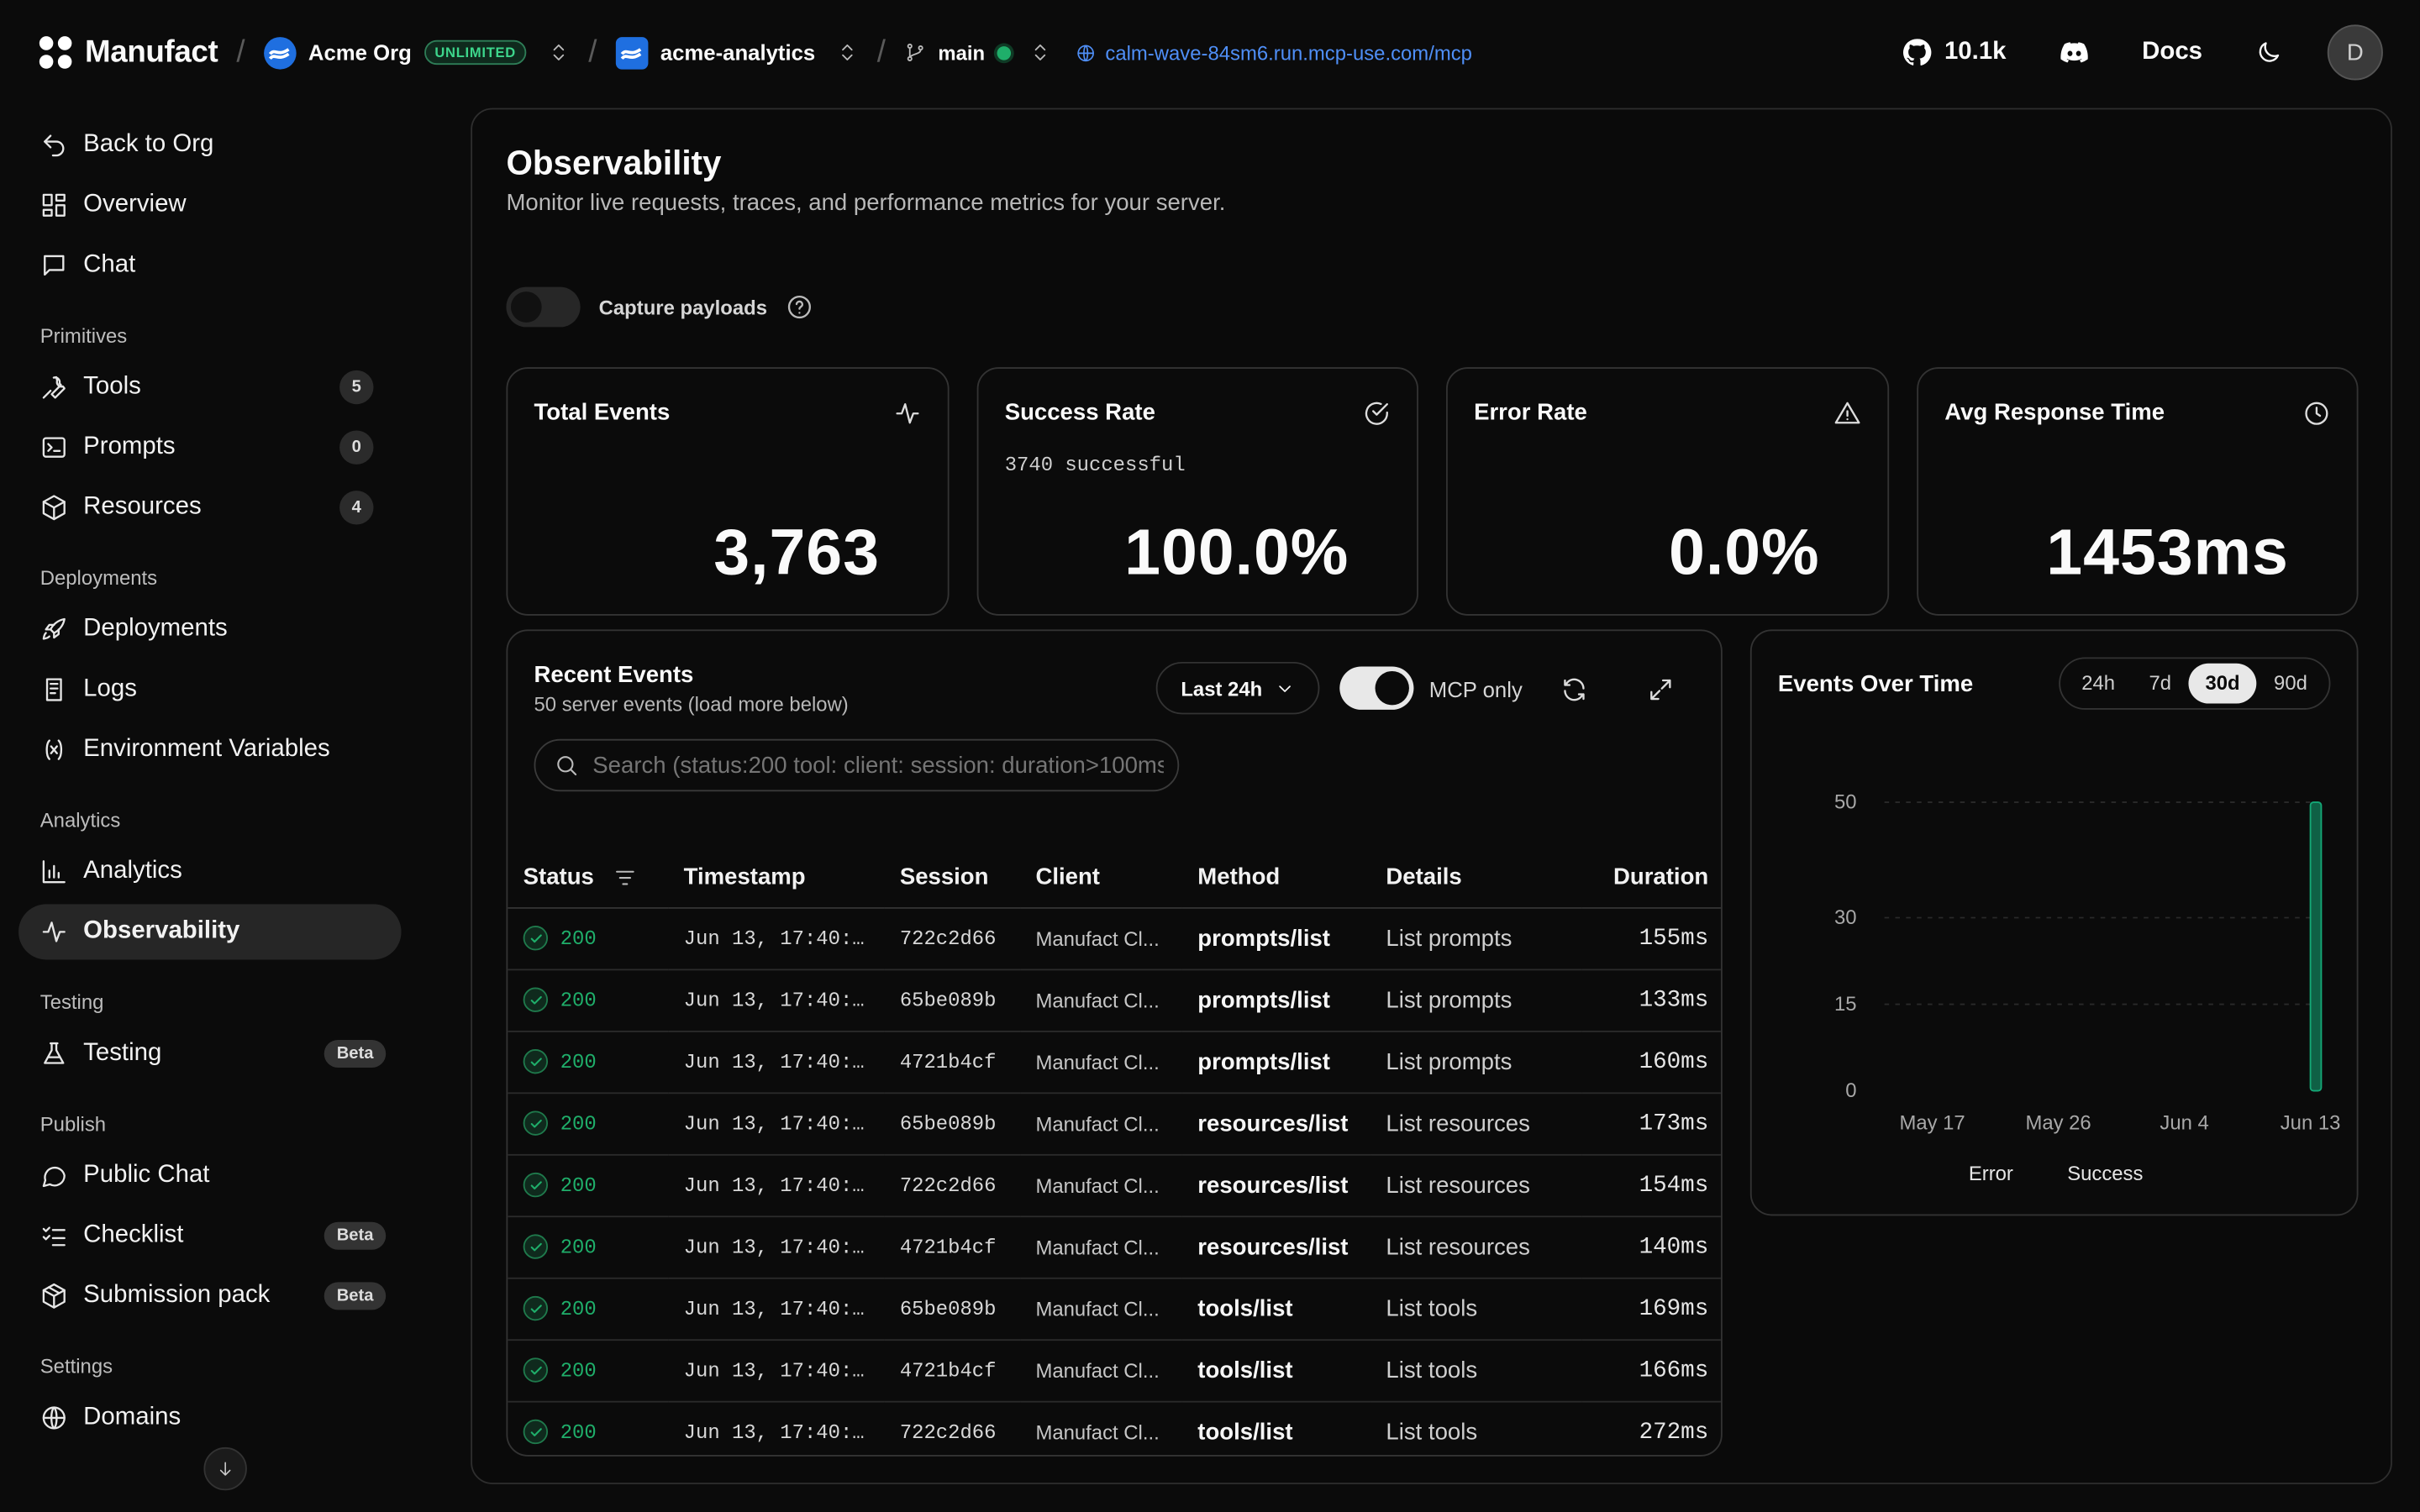  What do you see at coordinates (54, 447) in the screenshot?
I see `terminal-icon` at bounding box center [54, 447].